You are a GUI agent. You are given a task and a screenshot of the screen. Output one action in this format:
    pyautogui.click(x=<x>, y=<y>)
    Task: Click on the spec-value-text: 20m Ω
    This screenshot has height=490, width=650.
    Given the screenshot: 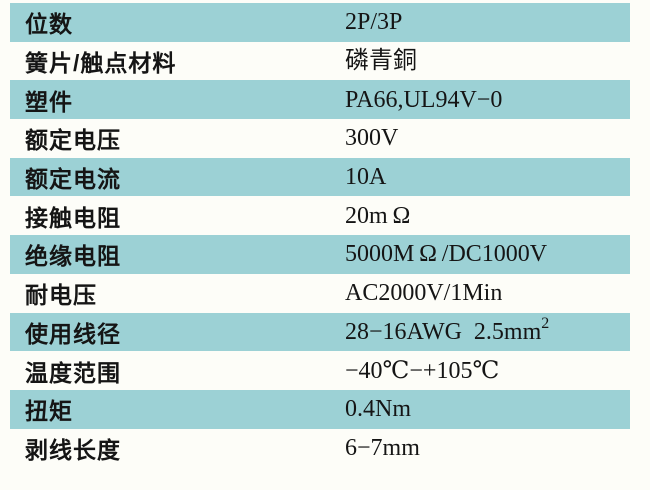 What is the action you would take?
    pyautogui.click(x=378, y=215)
    